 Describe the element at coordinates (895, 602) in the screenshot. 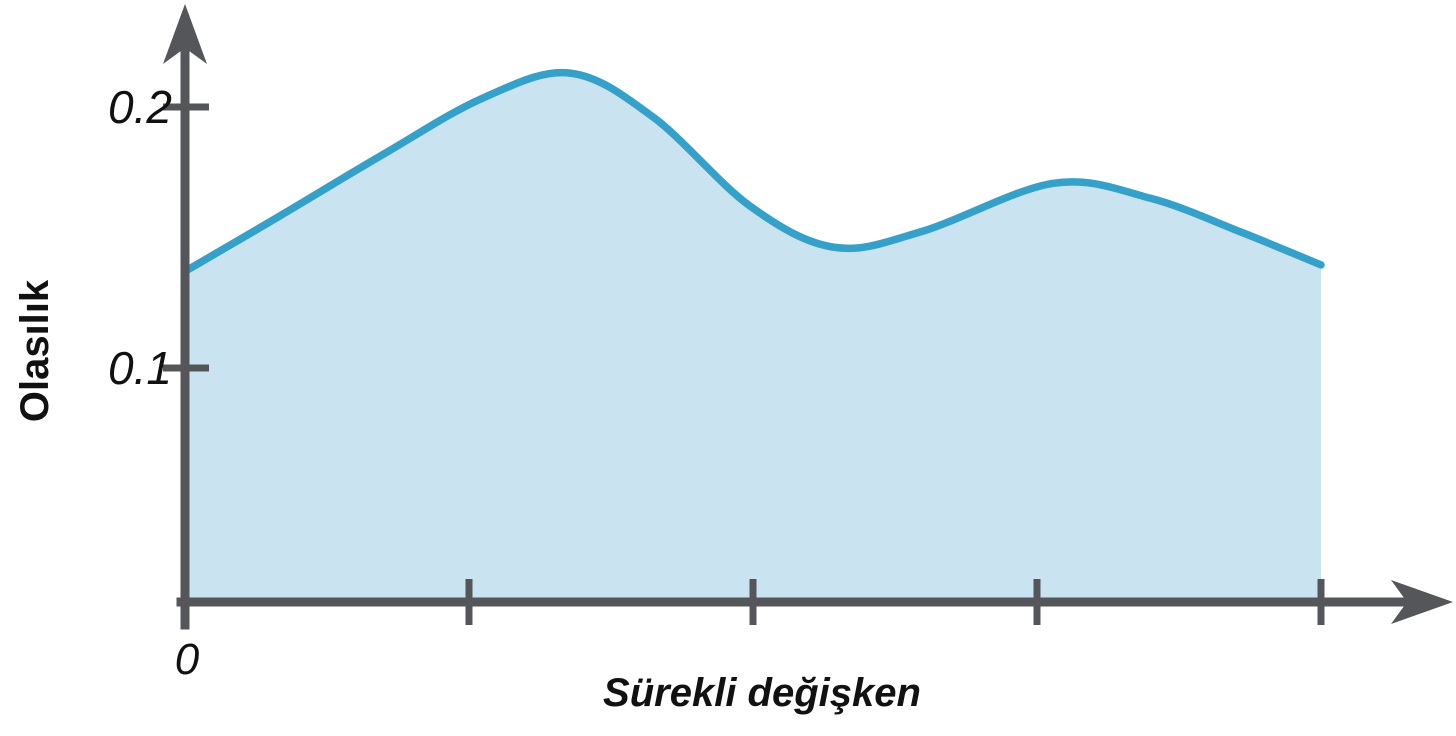

I see `x-axis-ticks` at that location.